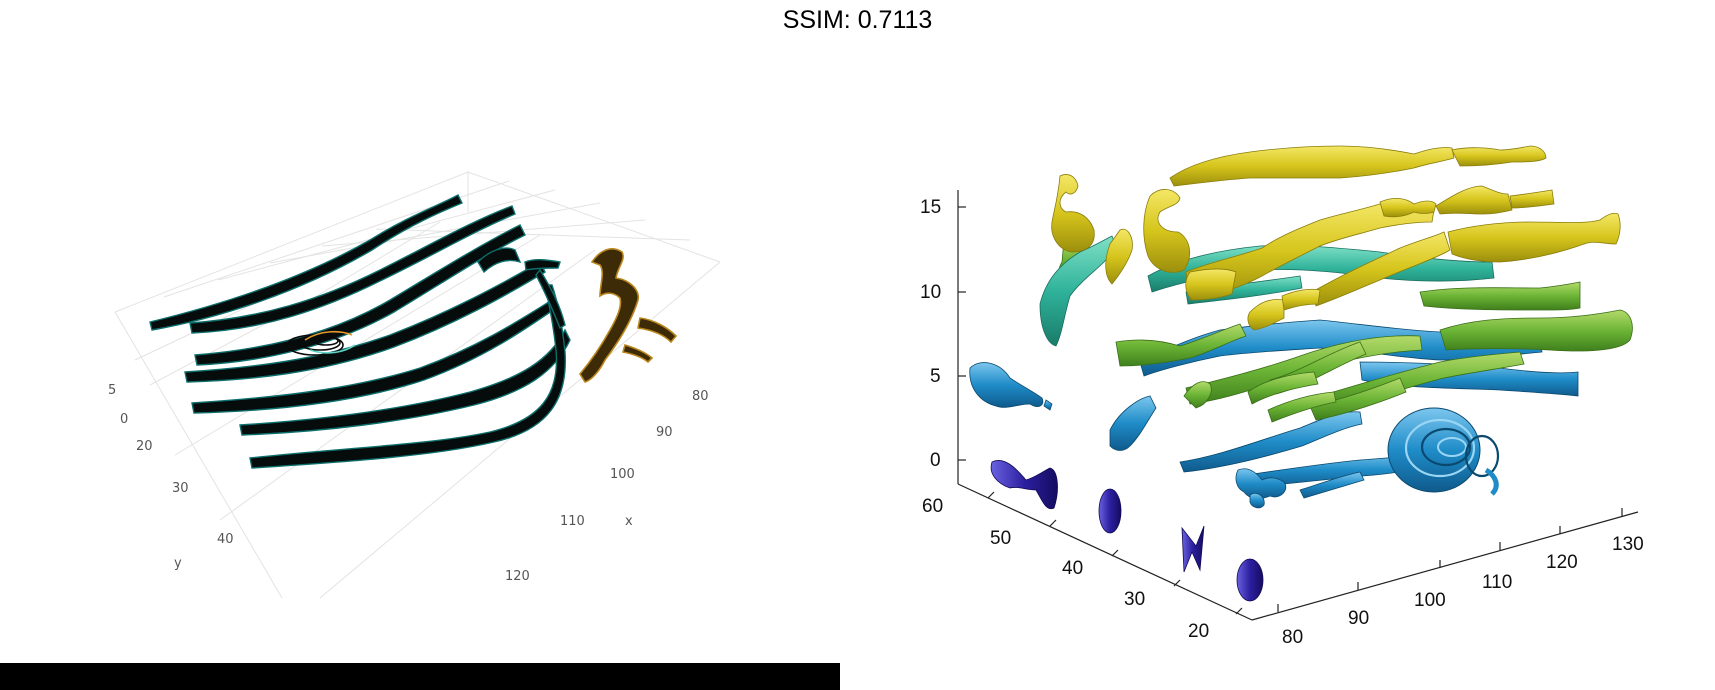  I want to click on right-y-ticks: 20 30 40 50 60, so click(1065, 569).